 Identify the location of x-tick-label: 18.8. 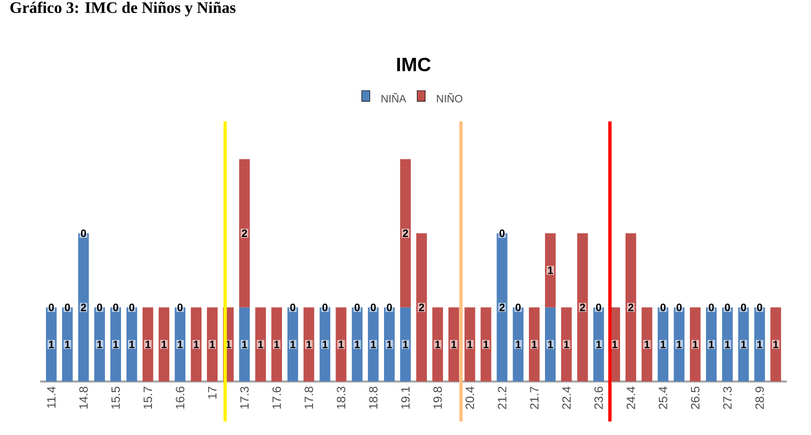
(373, 397).